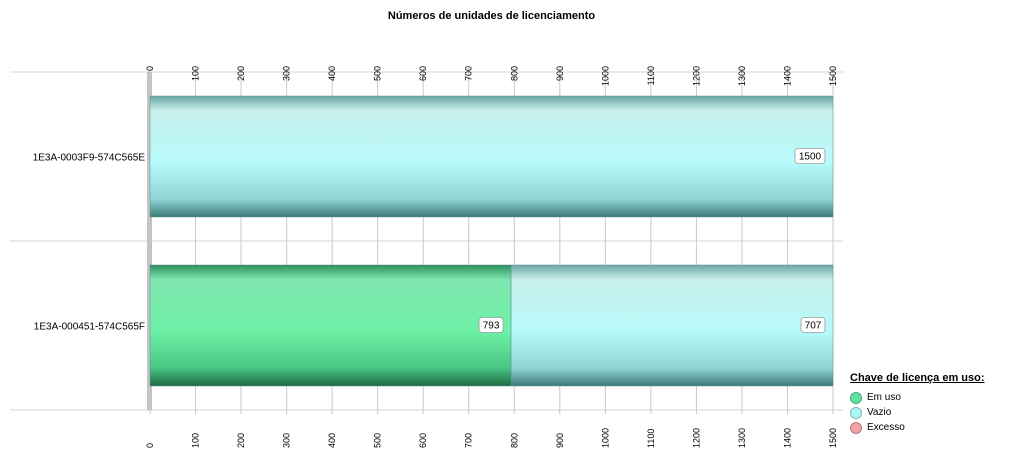 The height and width of the screenshot is (450, 1016). I want to click on legend-item-vazio: Vazio, so click(933, 412).